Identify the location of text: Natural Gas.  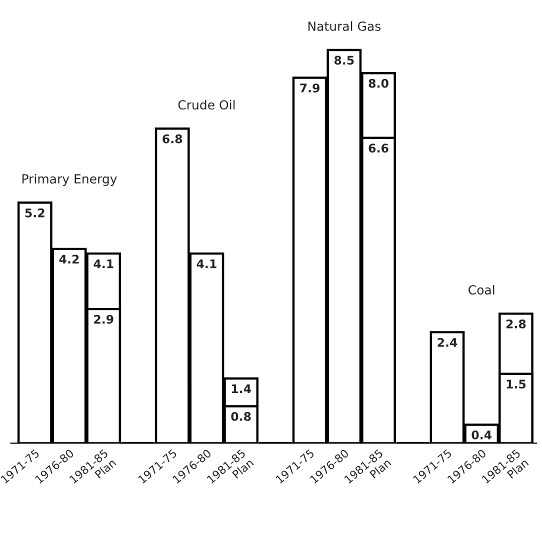
(344, 26).